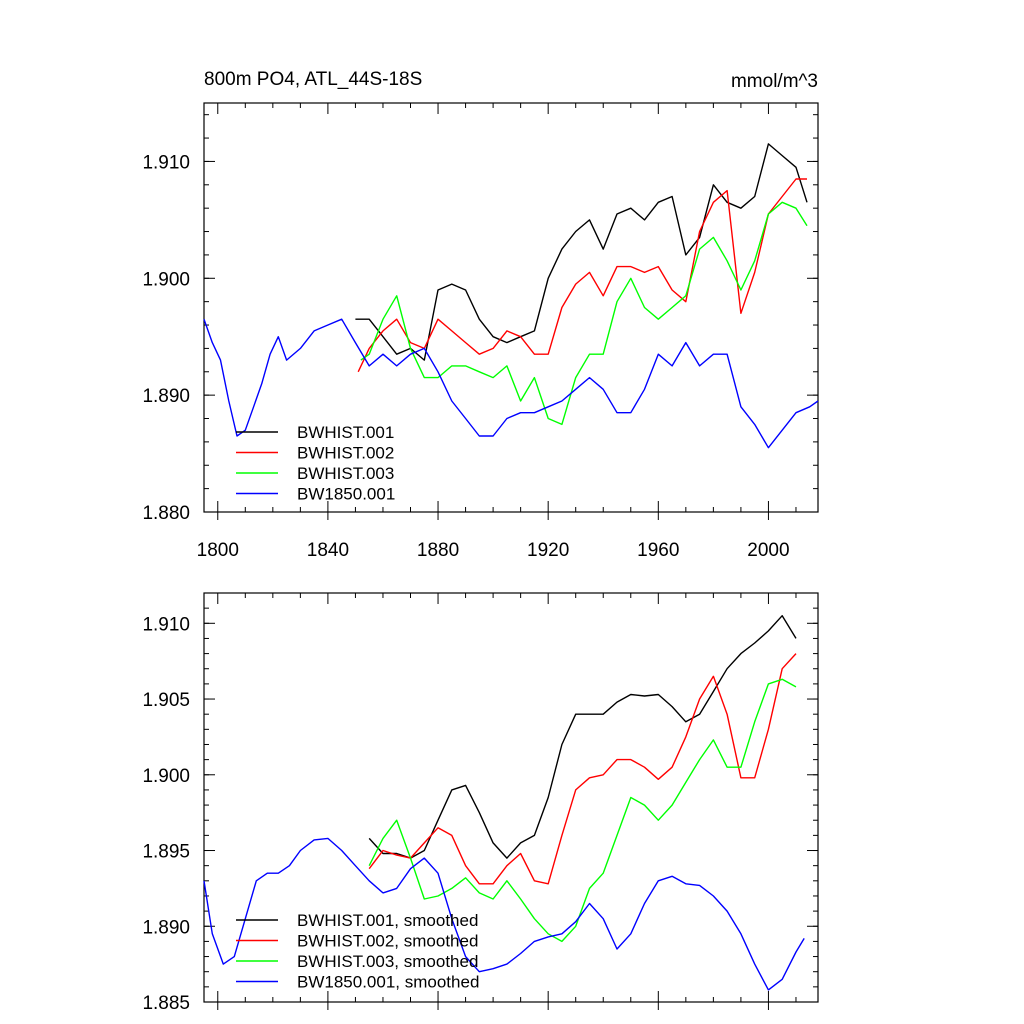  What do you see at coordinates (328, 550) in the screenshot?
I see `x-tick-label: 1840` at bounding box center [328, 550].